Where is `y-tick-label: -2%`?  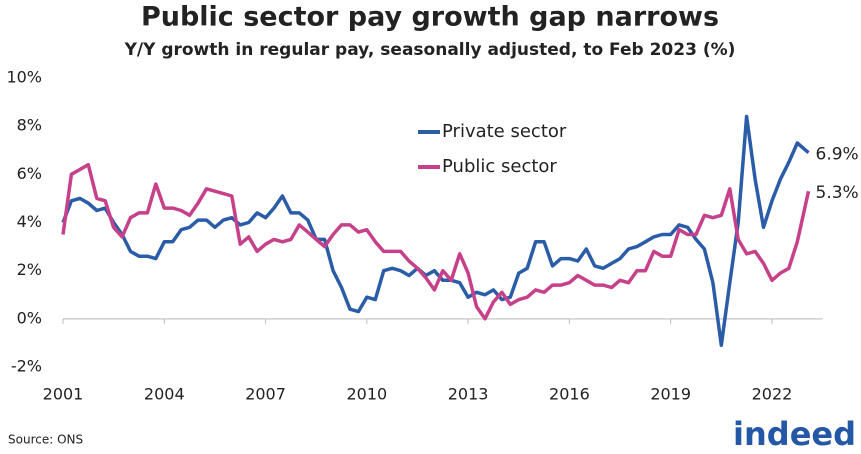 y-tick-label: -2% is located at coordinates (26, 366).